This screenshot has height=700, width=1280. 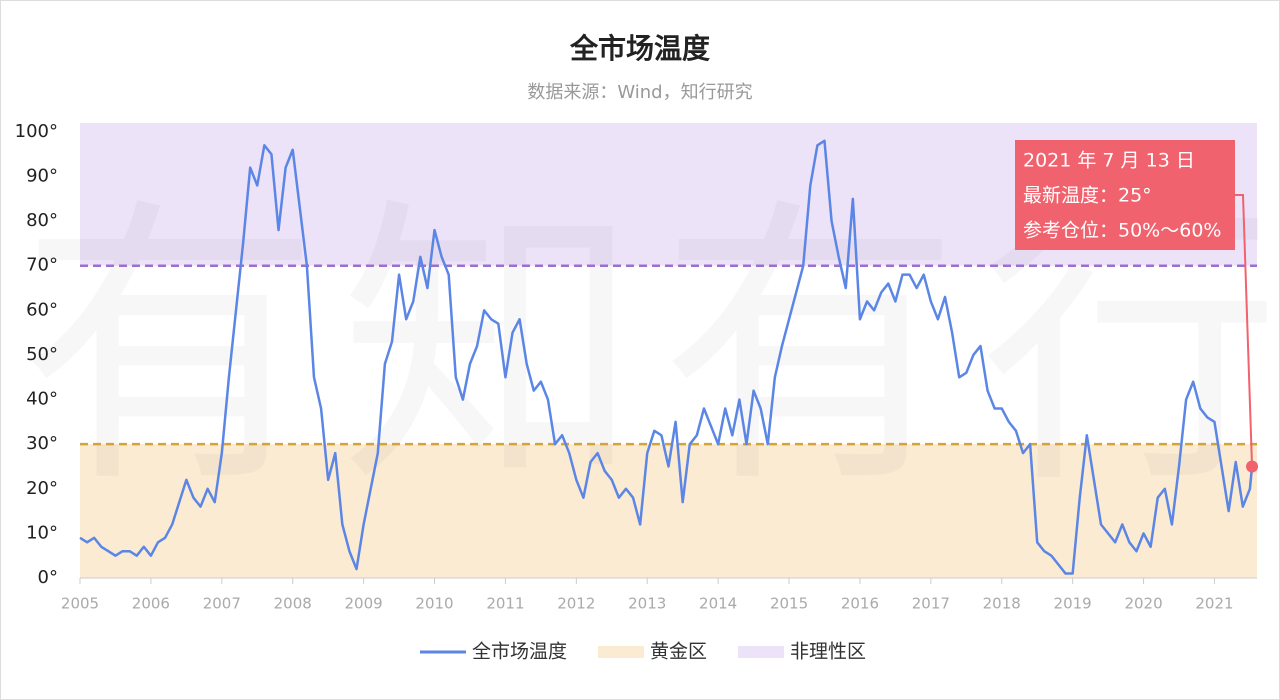 I want to click on y-tick-label: 40°, so click(x=42, y=399).